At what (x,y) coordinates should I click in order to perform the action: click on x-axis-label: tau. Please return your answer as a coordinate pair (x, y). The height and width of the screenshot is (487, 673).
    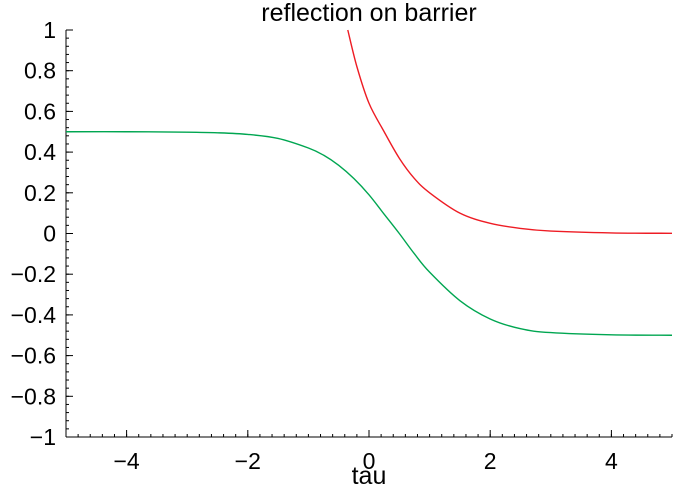
    Looking at the image, I should click on (369, 474).